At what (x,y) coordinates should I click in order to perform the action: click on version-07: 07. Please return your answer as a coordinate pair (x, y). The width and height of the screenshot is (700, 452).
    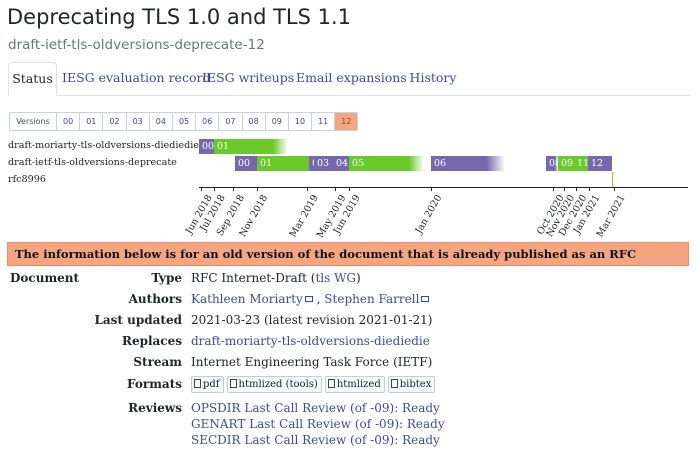
    Looking at the image, I should click on (231, 121).